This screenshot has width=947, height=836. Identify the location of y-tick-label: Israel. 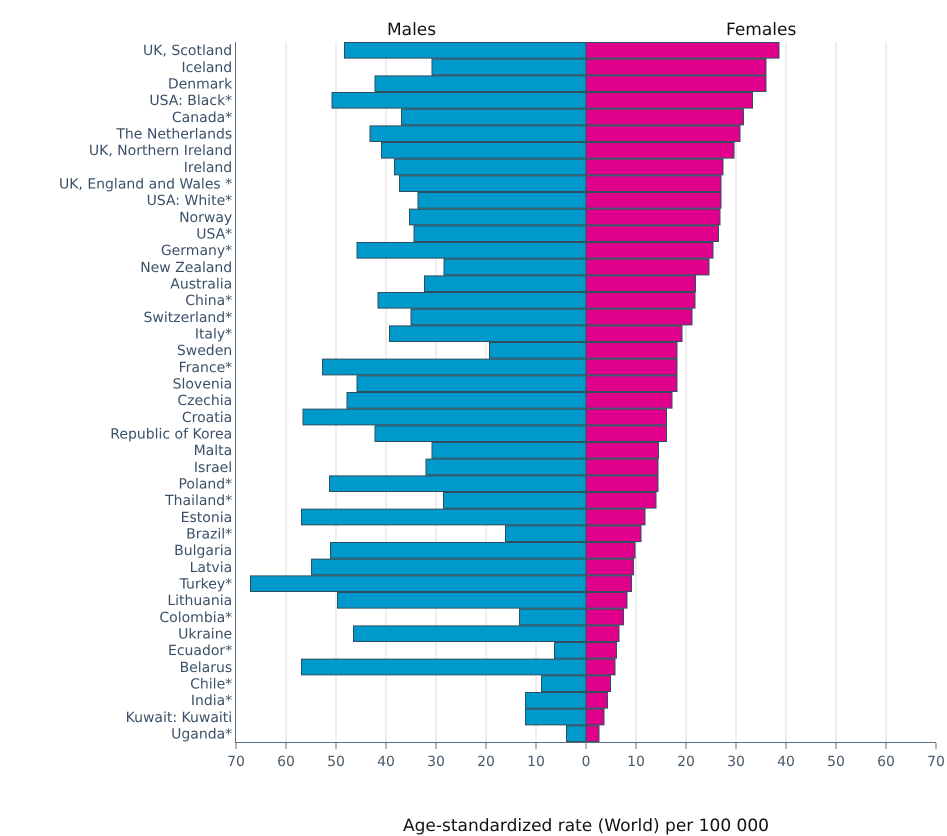
(213, 468).